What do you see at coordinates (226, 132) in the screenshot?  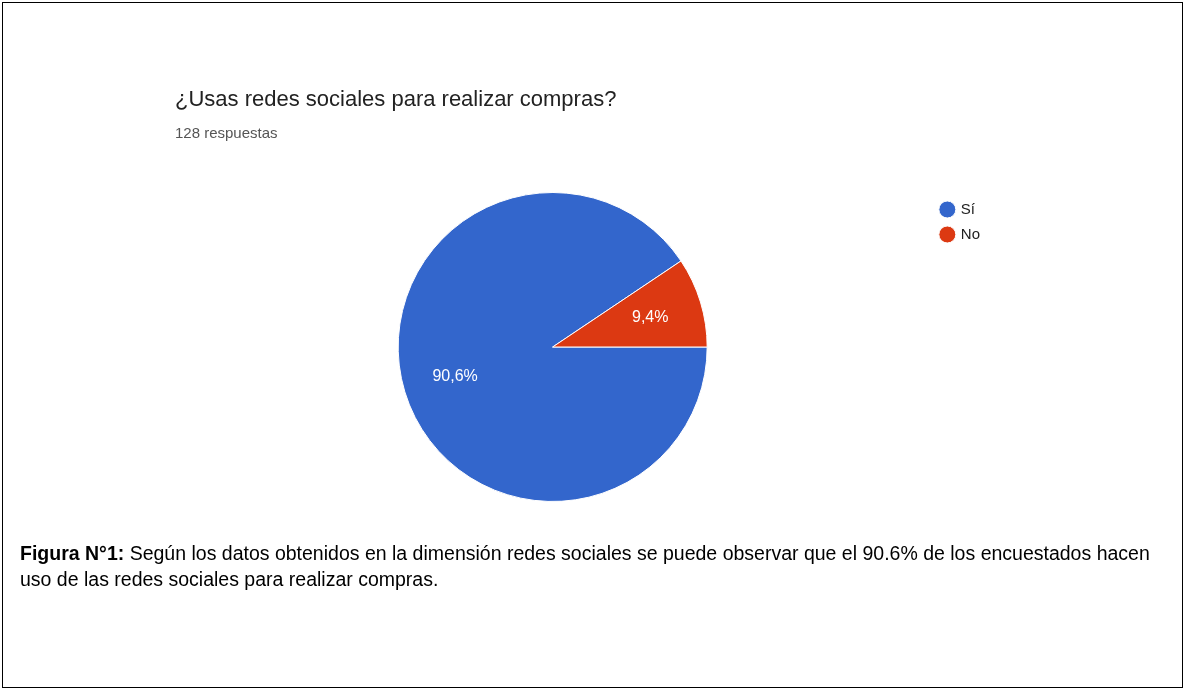 I see `text: 128 respuestas` at bounding box center [226, 132].